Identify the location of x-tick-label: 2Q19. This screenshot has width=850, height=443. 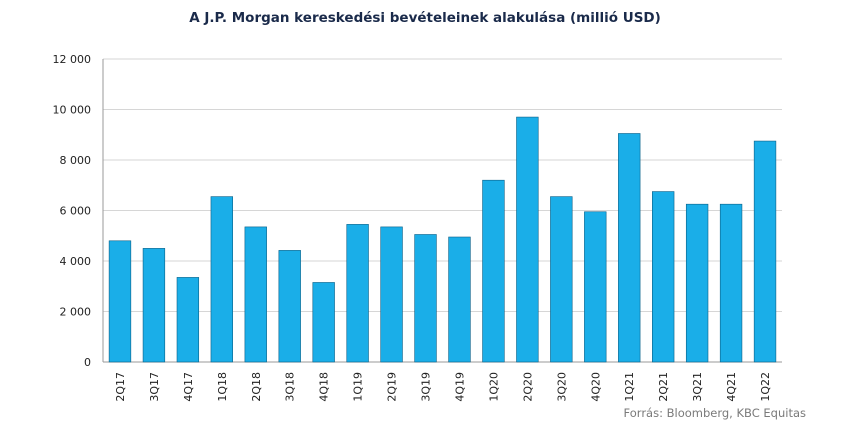
(392, 387).